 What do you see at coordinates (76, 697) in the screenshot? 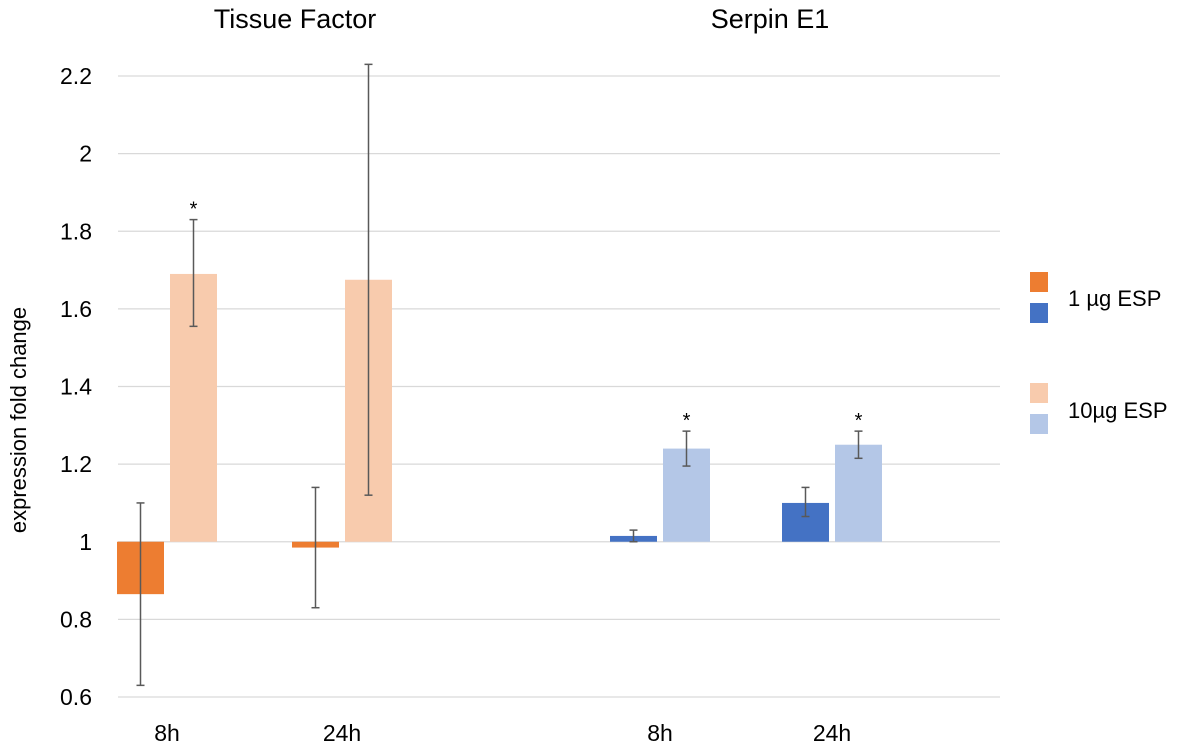
I see `y-tick-label: 0.6` at bounding box center [76, 697].